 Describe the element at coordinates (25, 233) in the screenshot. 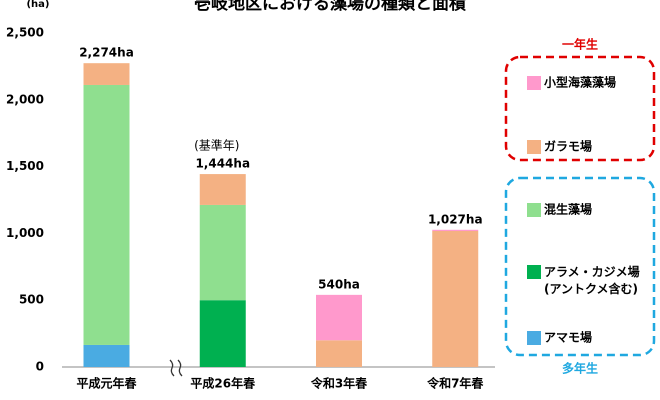

I see `y-tick-label: 1,000` at that location.